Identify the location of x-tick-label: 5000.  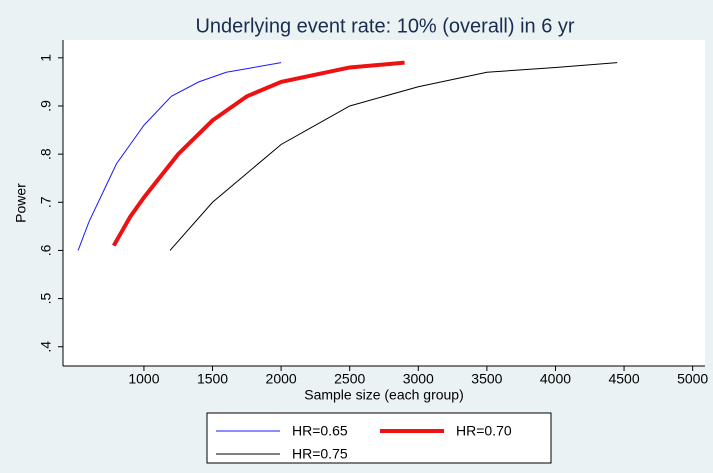
(692, 379).